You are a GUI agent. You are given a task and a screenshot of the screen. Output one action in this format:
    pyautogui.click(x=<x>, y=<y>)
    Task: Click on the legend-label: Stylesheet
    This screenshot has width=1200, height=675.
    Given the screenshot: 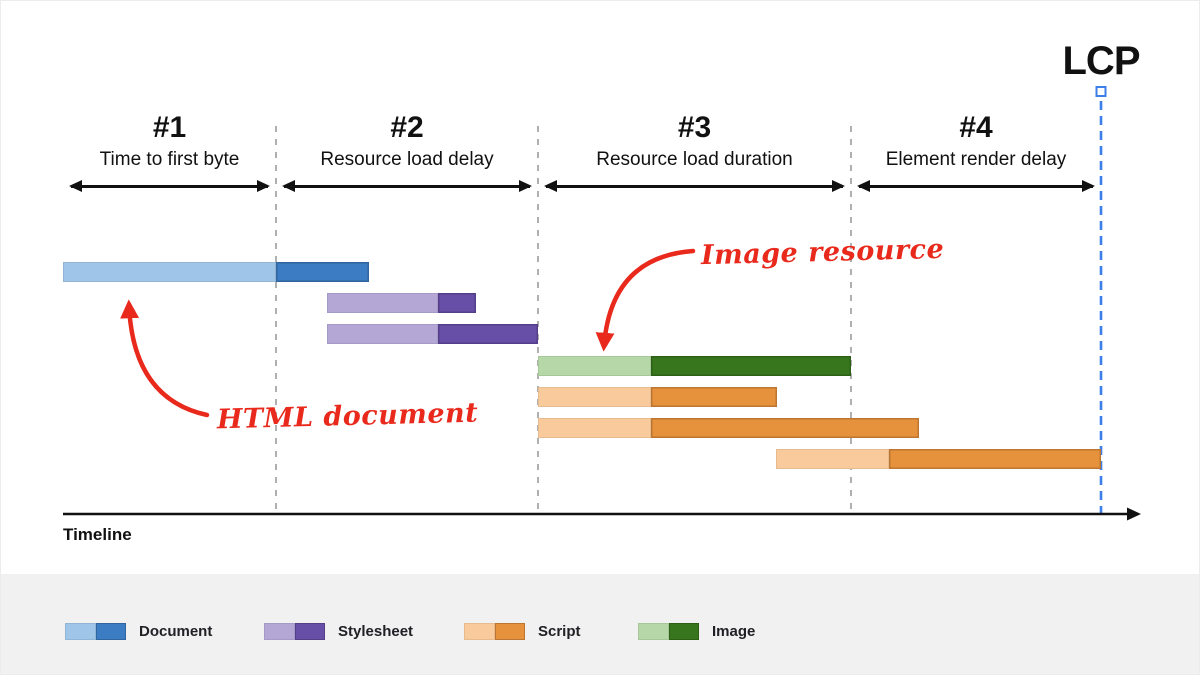 What is the action you would take?
    pyautogui.click(x=376, y=631)
    